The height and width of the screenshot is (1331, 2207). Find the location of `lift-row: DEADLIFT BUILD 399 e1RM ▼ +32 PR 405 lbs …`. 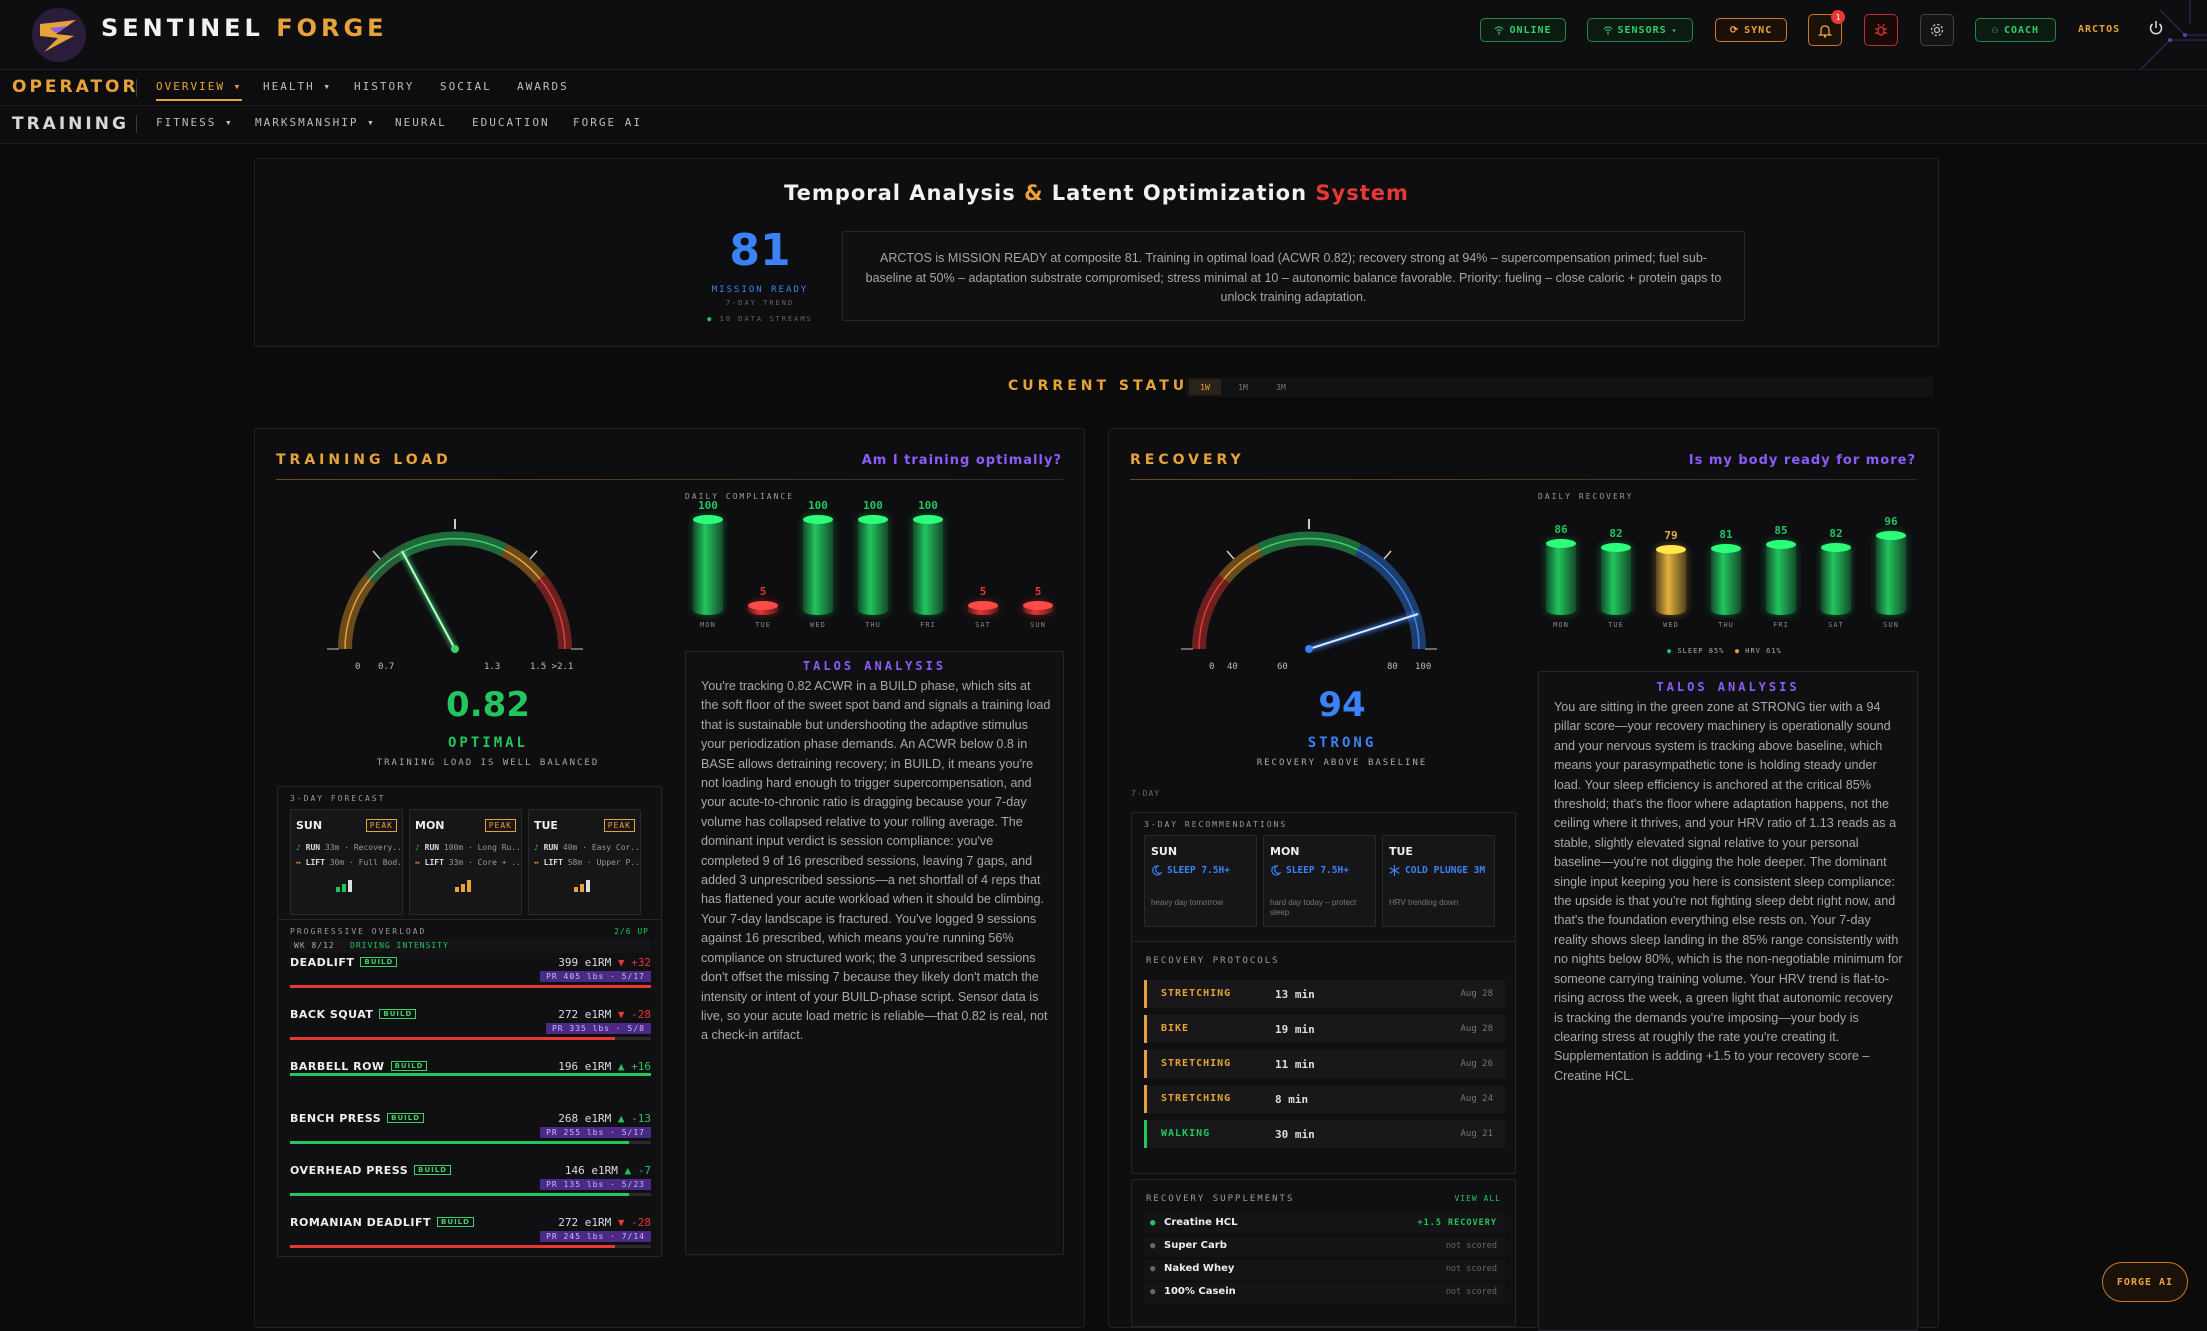

lift-row: DEADLIFT BUILD 399 e1RM ▼ +32 PR 405 lbs … is located at coordinates (470, 979).